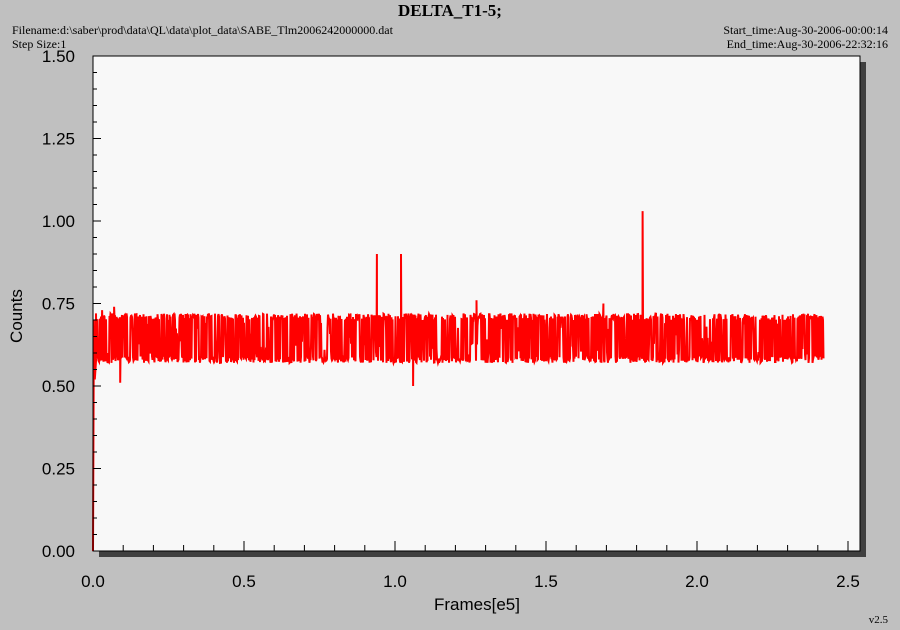  What do you see at coordinates (878, 620) in the screenshot?
I see `version-label: v2.5` at bounding box center [878, 620].